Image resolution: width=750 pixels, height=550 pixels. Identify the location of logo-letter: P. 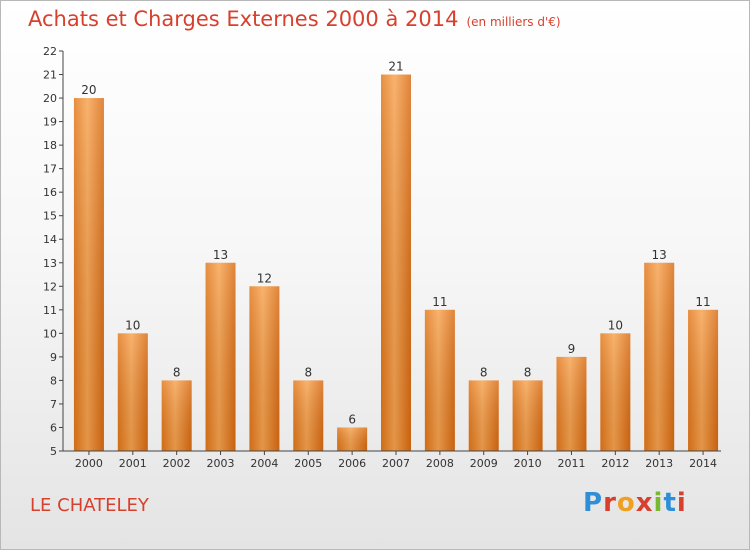
(593, 503).